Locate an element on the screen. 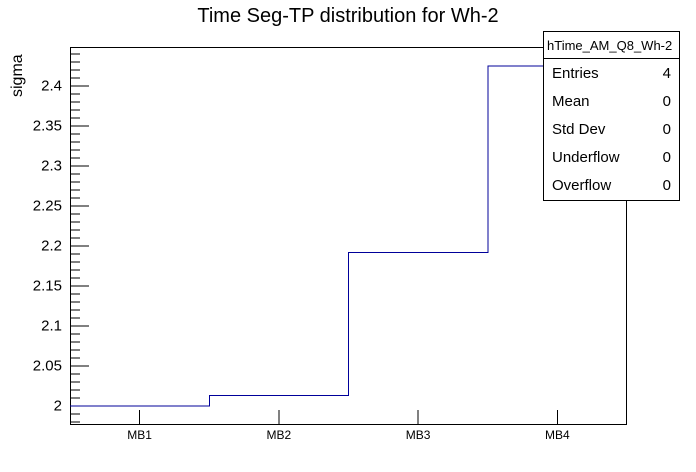  x-tick-label: MB1 is located at coordinates (139, 435).